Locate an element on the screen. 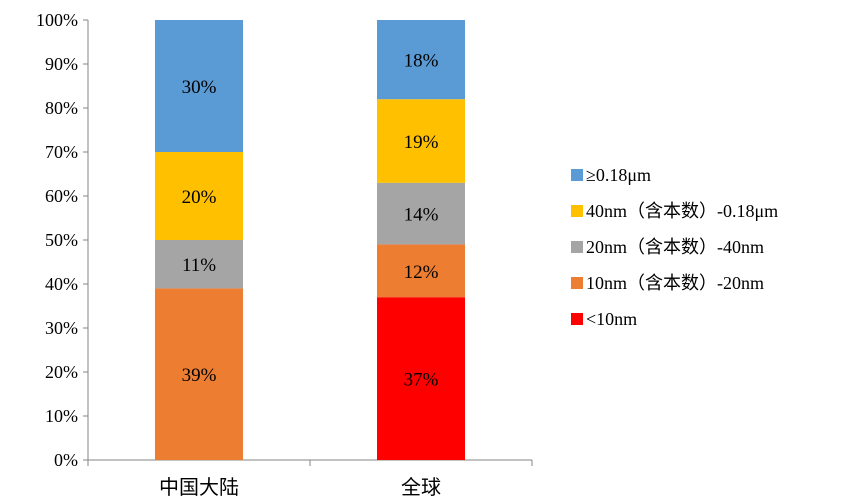  data-label: 12% is located at coordinates (421, 272).